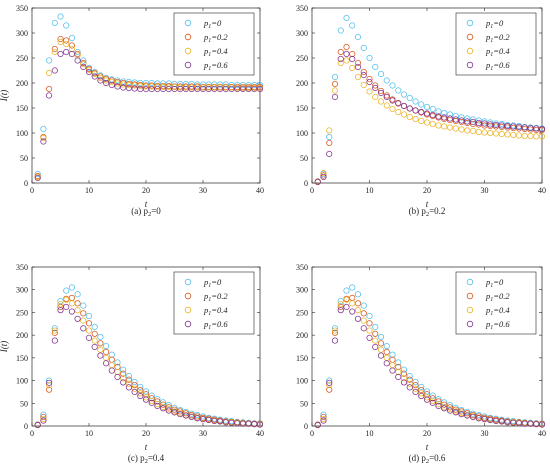 Image resolution: width=550 pixels, height=474 pixels. Describe the element at coordinates (427, 212) in the screenshot. I see `panel-caption: (b) p2=0.2` at that location.